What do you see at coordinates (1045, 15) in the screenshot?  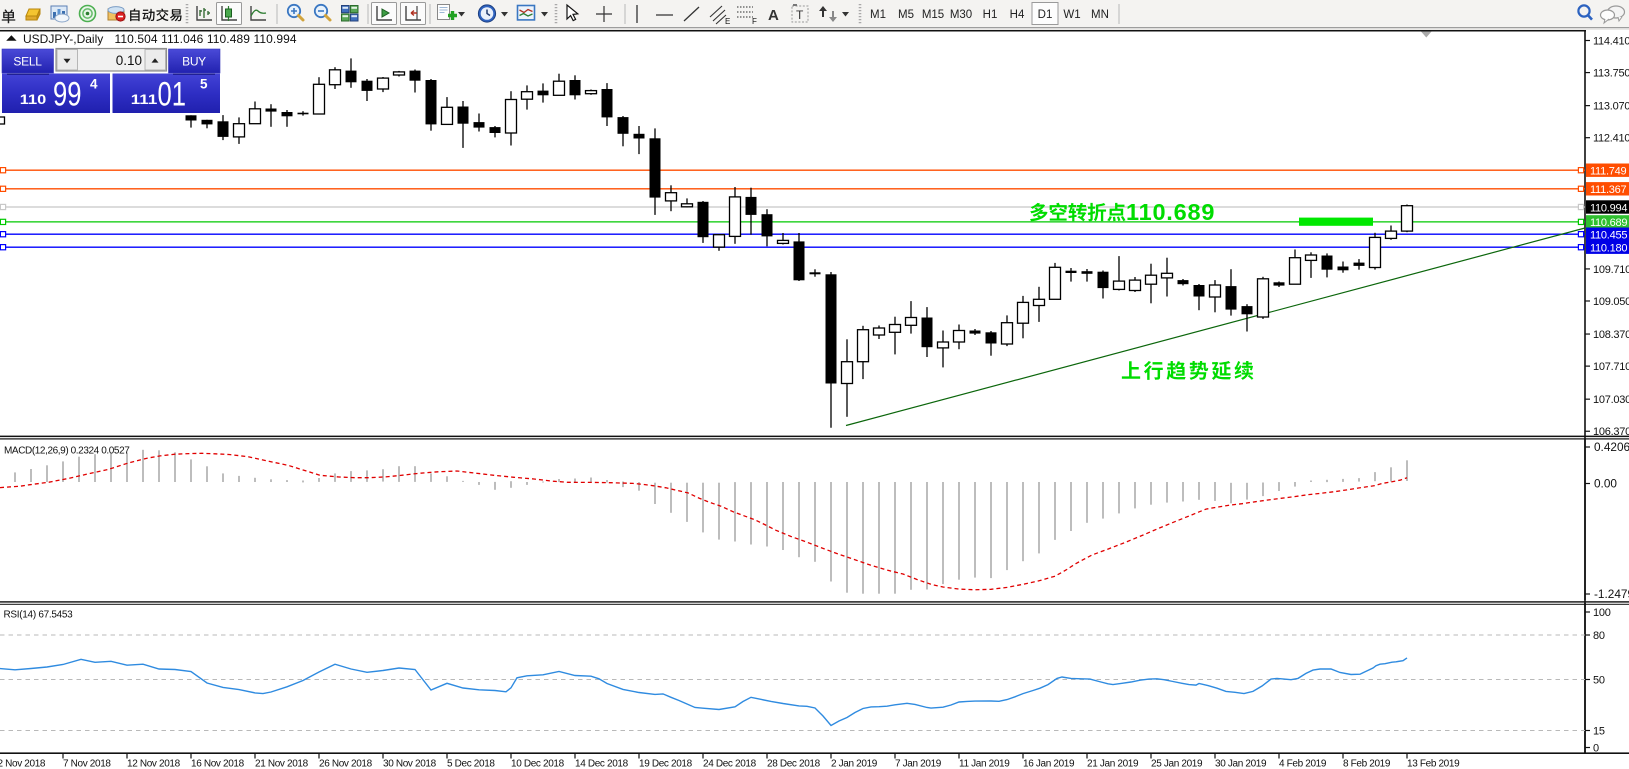 I see `svg-text: D1` at bounding box center [1045, 15].